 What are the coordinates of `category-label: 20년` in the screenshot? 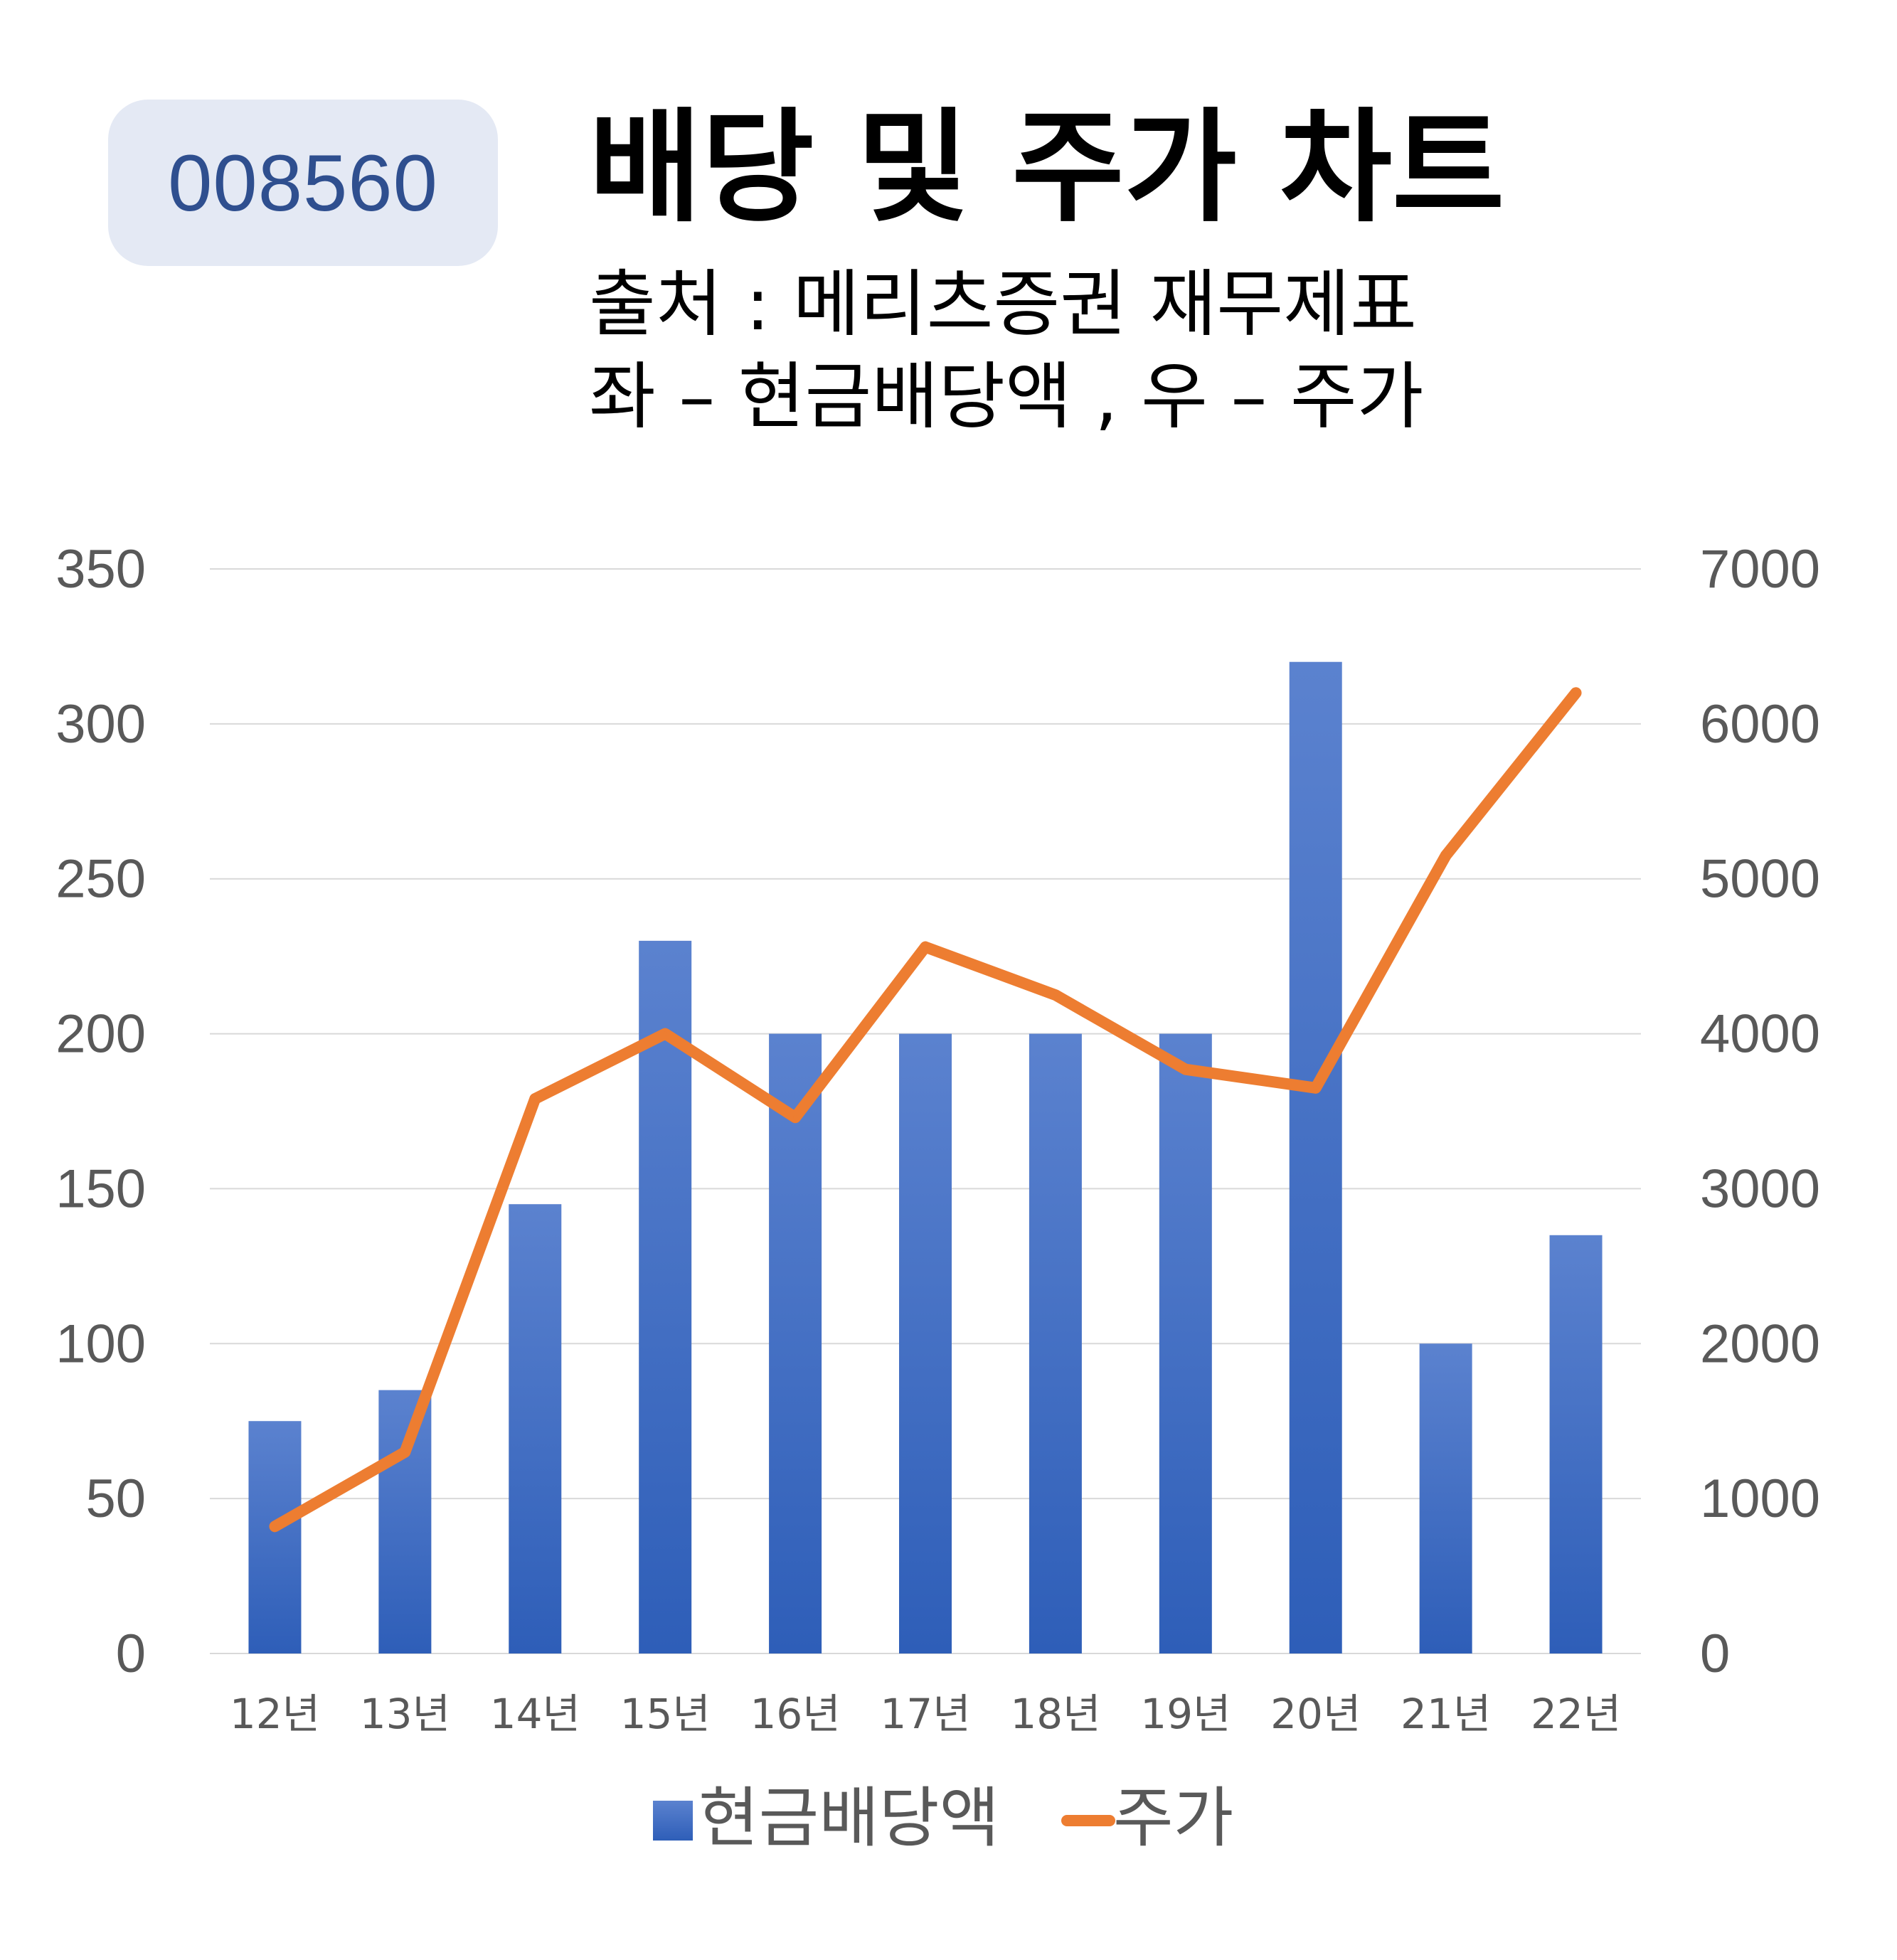 It's located at (1316, 1714).